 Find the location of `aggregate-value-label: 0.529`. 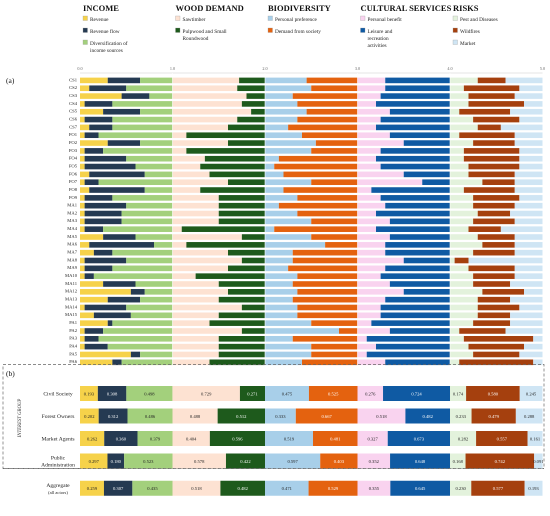

aggregate-value-label: 0.529 is located at coordinates (333, 488).